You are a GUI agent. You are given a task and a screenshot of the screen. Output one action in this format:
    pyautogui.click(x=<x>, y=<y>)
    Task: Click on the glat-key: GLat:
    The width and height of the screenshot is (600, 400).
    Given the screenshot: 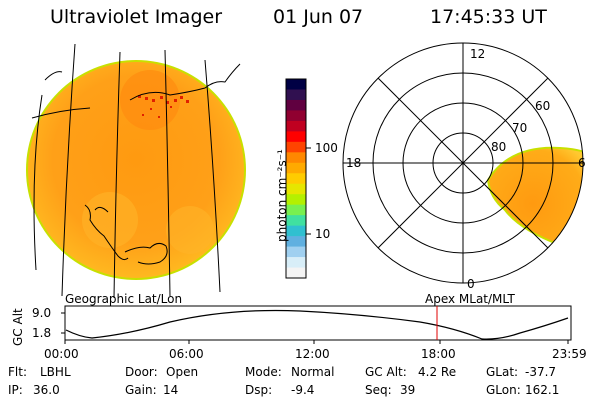 What is the action you would take?
    pyautogui.click(x=502, y=372)
    